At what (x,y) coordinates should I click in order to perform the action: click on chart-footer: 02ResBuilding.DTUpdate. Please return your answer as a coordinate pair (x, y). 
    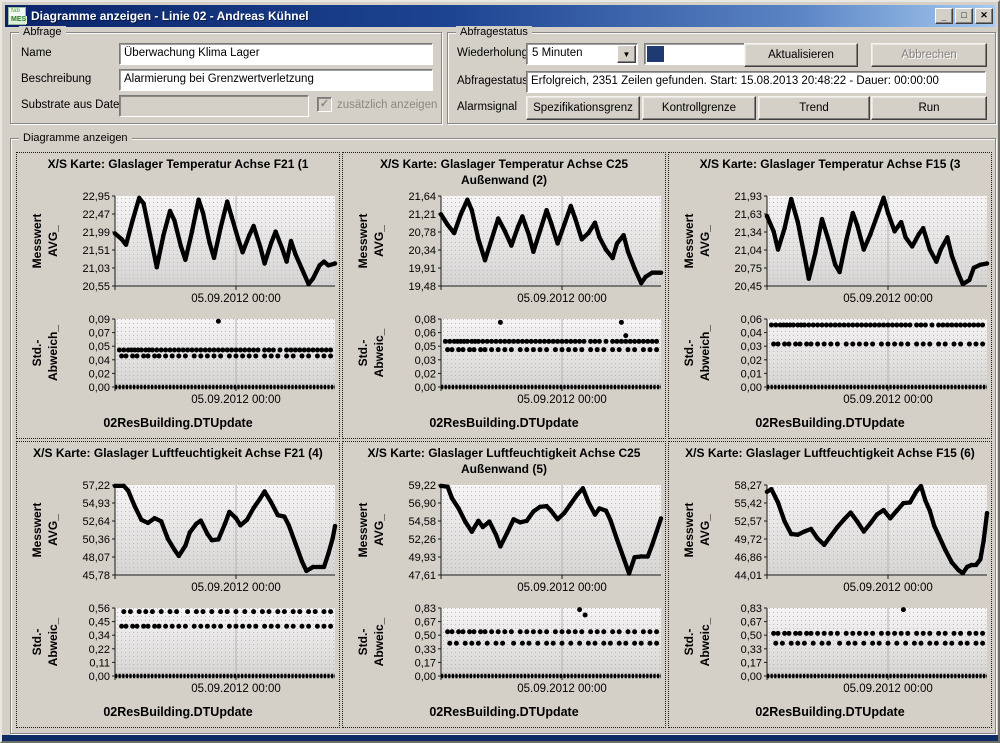
    Looking at the image, I should click on (178, 423).